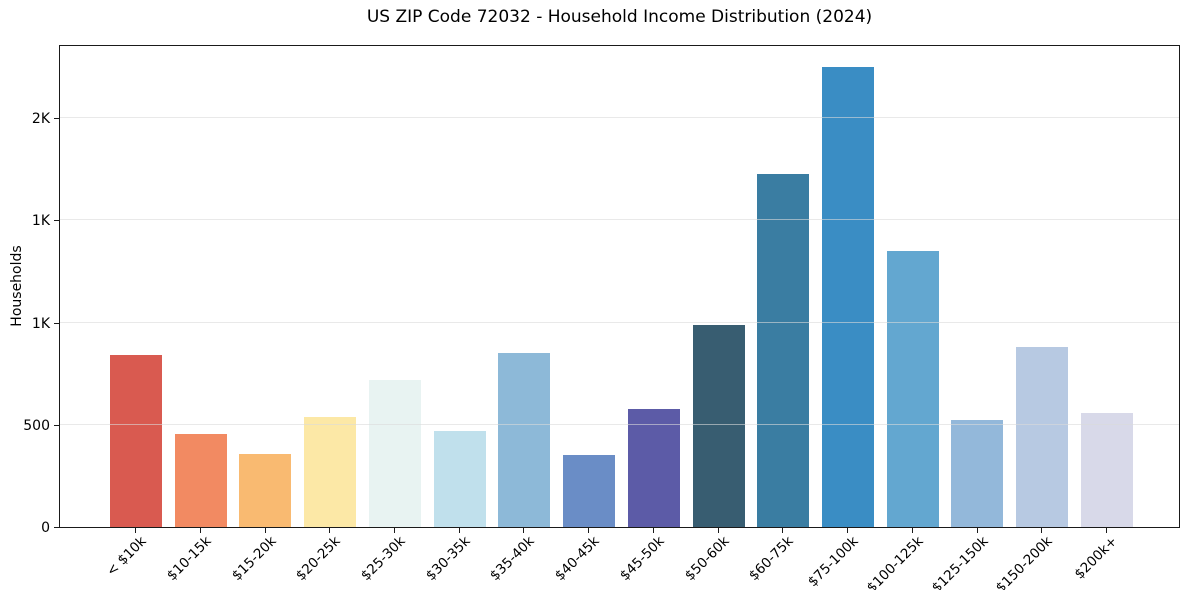 Image resolution: width=1189 pixels, height=590 pixels. I want to click on gridline-2K, so click(619, 117).